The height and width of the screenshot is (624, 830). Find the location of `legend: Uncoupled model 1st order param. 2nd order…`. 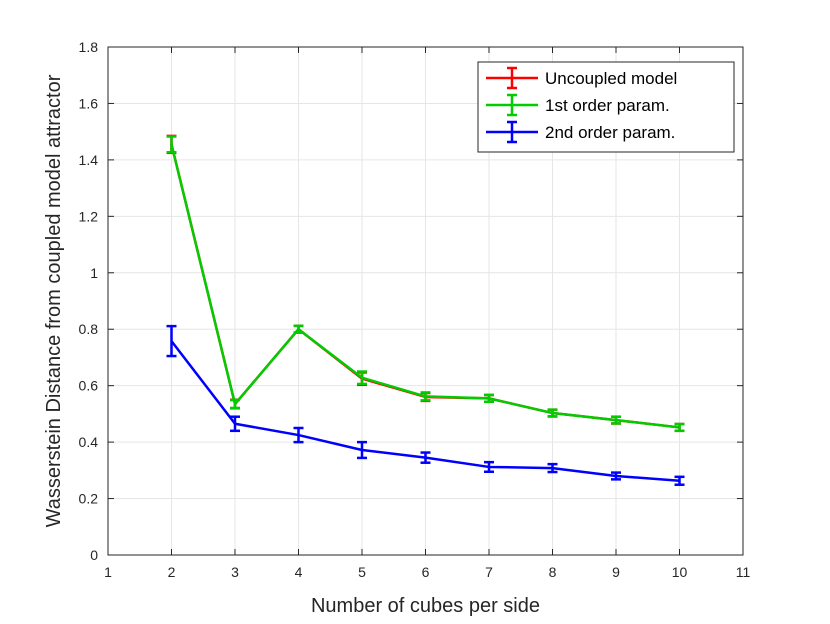

legend: Uncoupled model 1st order param. 2nd order… is located at coordinates (606, 107).